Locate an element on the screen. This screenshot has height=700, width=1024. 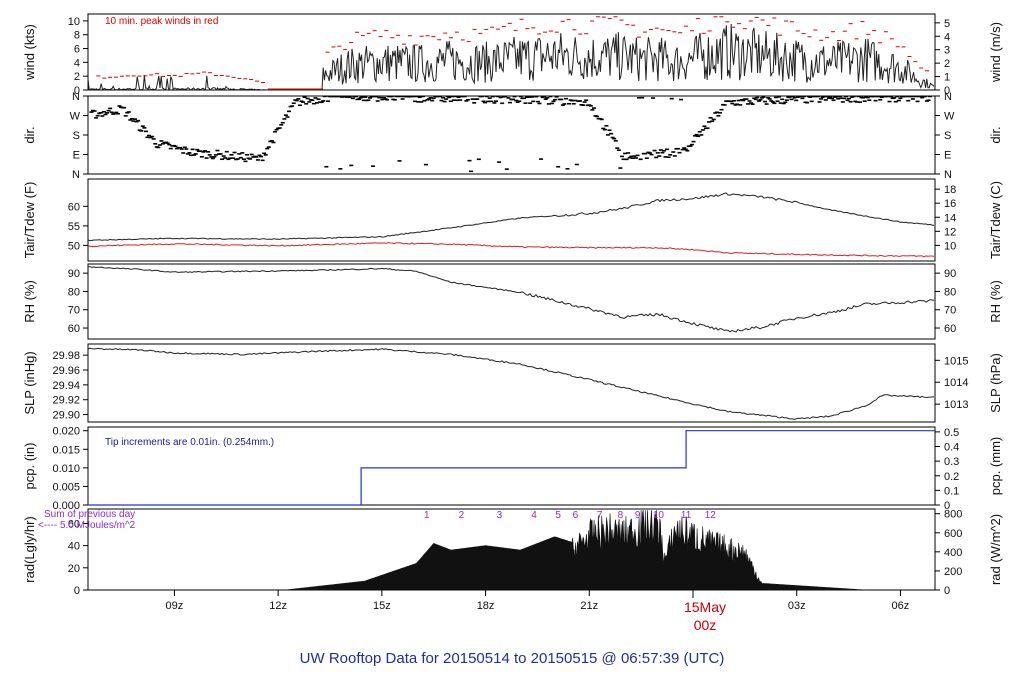
temp-ylabel-right: Tair/Tdew (C) is located at coordinates (995, 220).